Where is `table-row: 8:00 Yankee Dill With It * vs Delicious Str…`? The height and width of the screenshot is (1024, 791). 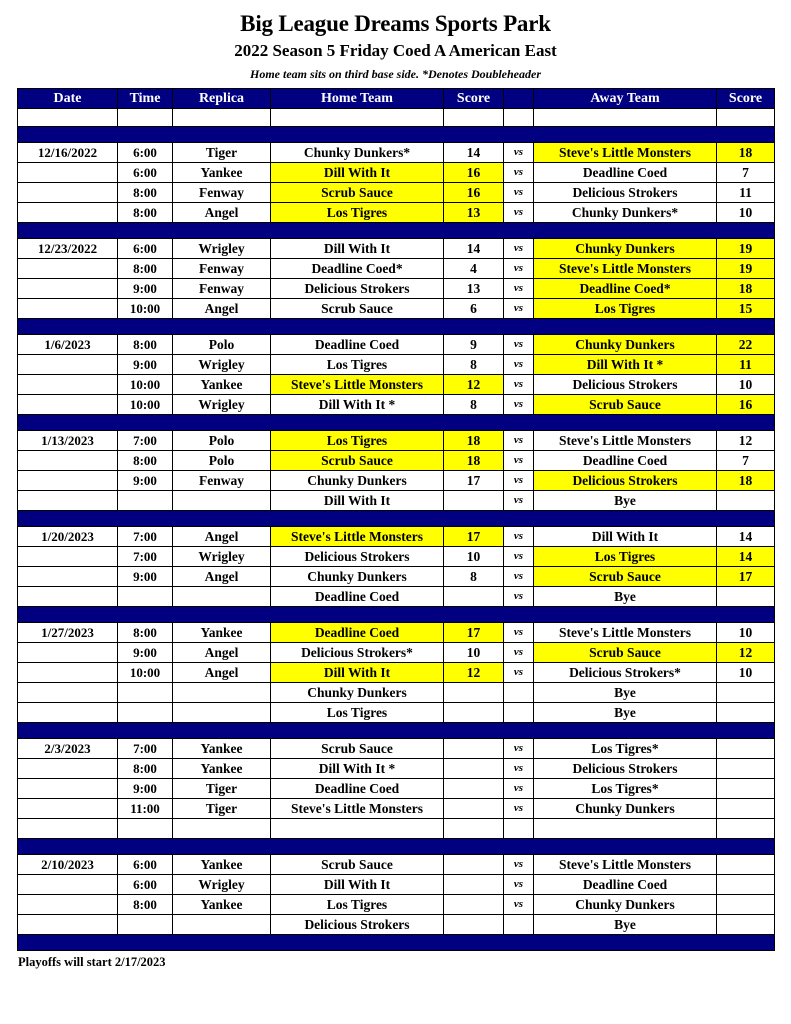
table-row: 8:00 Yankee Dill With It * vs Delicious Str… is located at coordinates (396, 769).